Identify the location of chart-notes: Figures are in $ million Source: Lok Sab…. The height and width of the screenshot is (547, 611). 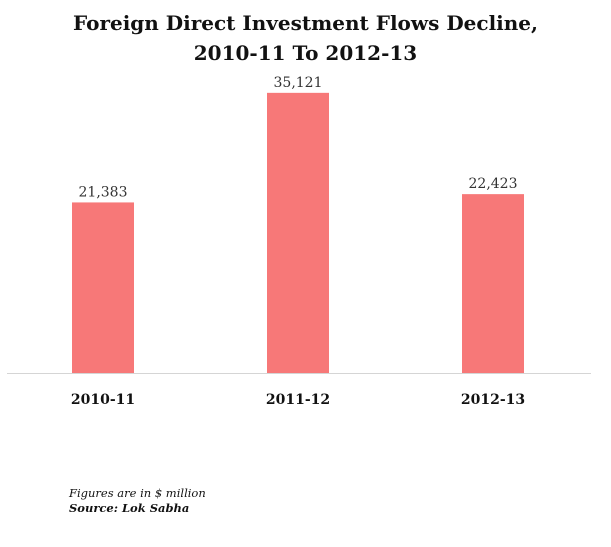
(137, 501).